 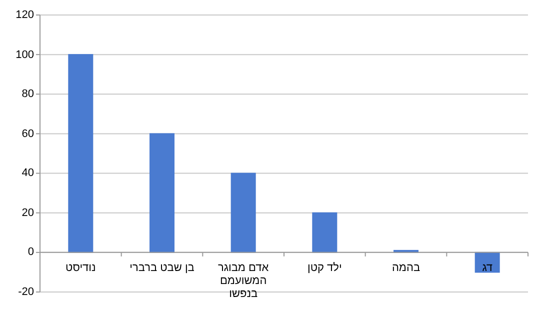 What do you see at coordinates (487, 269) in the screenshot?
I see `x-tick-label: דג` at bounding box center [487, 269].